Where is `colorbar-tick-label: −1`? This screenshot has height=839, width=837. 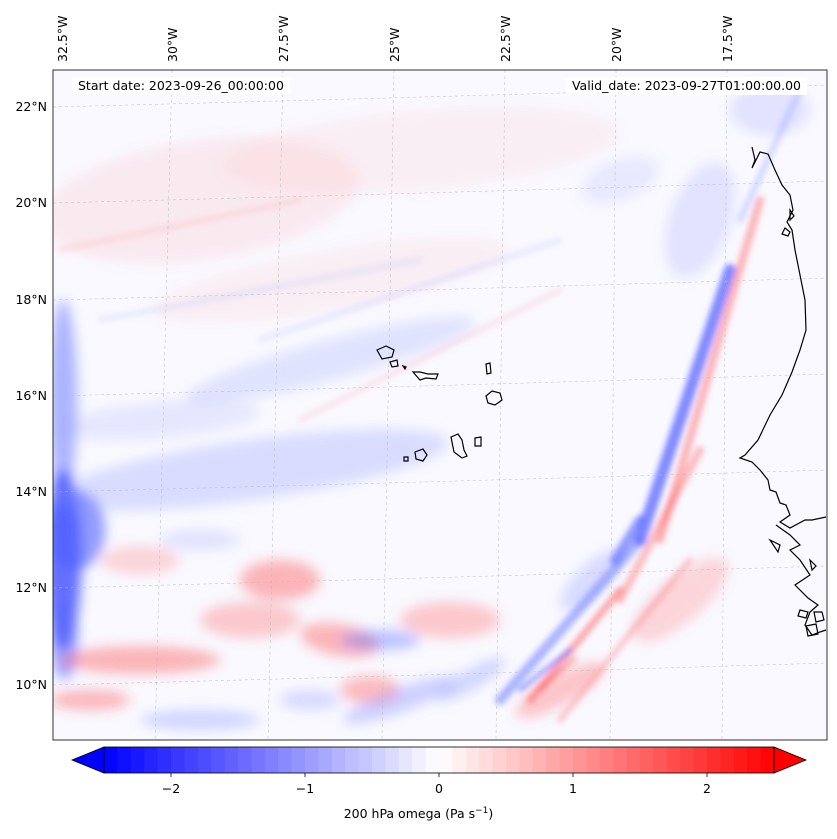 colorbar-tick-label: −1 is located at coordinates (305, 788).